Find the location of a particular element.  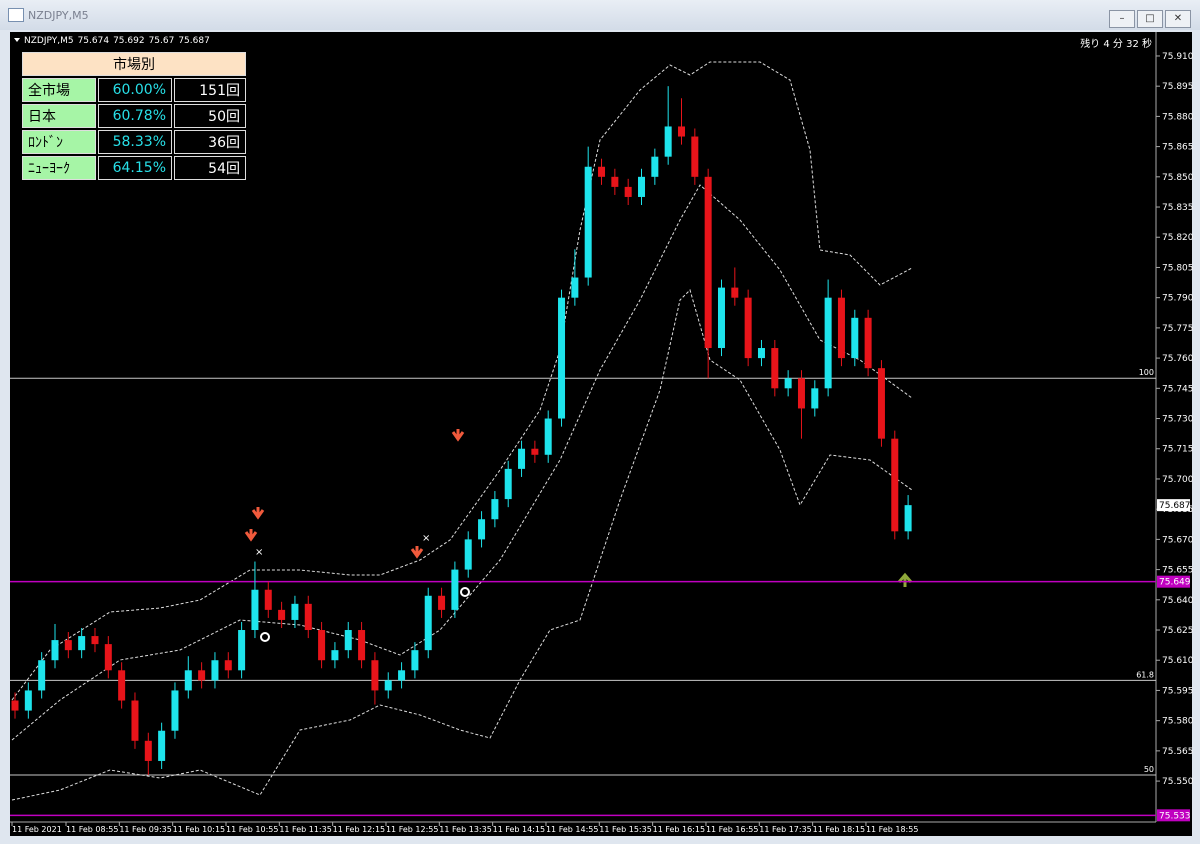

y-tick-label: 75.835 is located at coordinates (1178, 208).